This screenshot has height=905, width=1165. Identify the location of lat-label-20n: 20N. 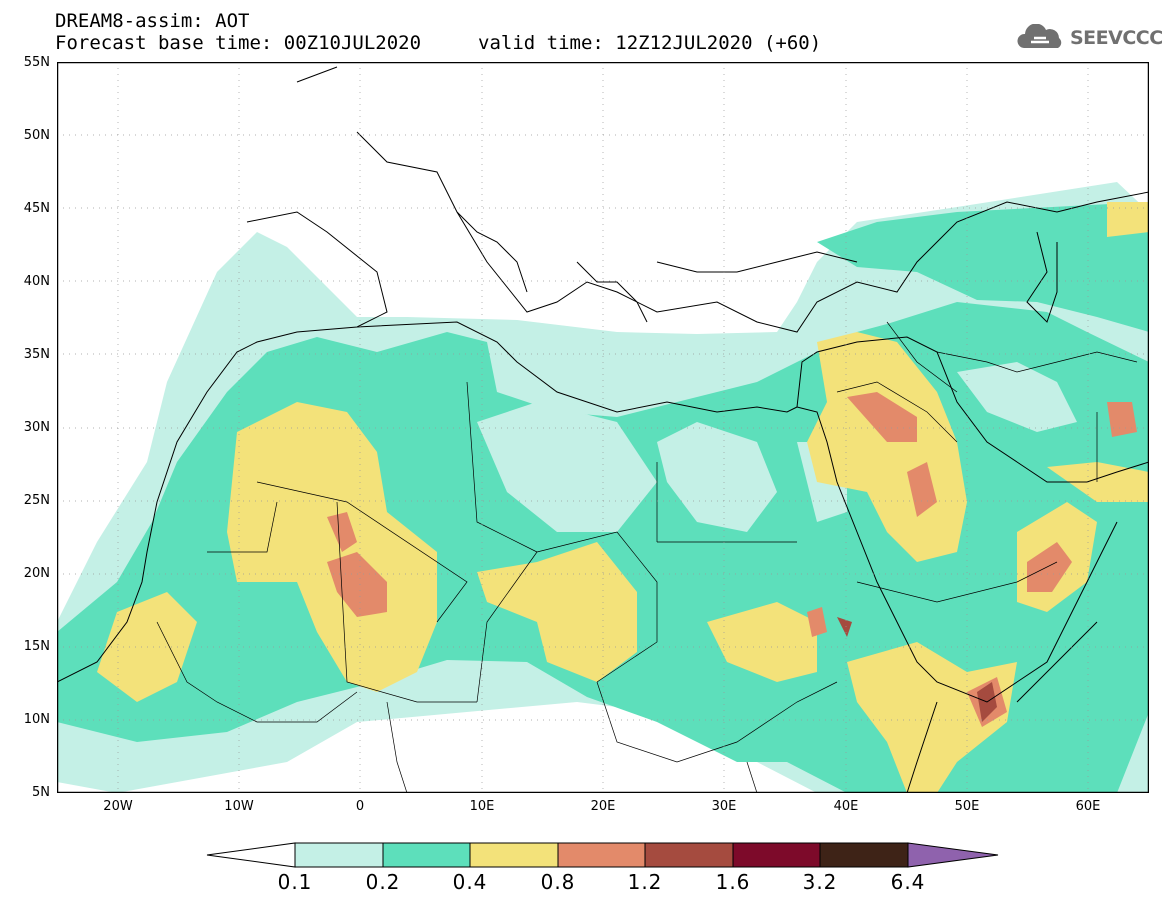
(36, 573).